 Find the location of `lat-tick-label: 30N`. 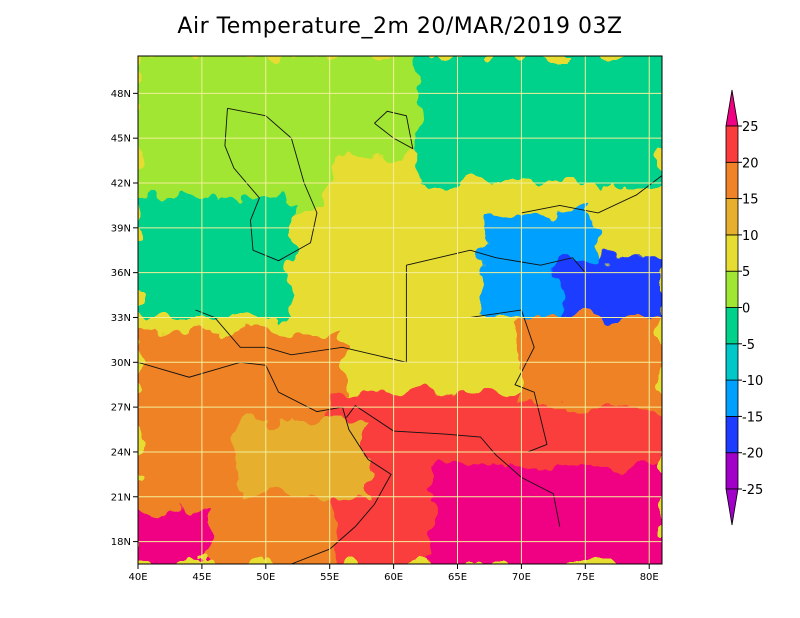

lat-tick-label: 30N is located at coordinates (121, 363).